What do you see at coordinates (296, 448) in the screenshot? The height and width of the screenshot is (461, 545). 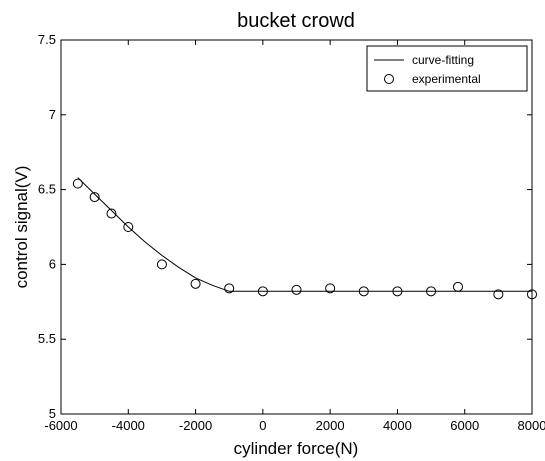 I see `x-axis-label: cylinder force(N)` at bounding box center [296, 448].